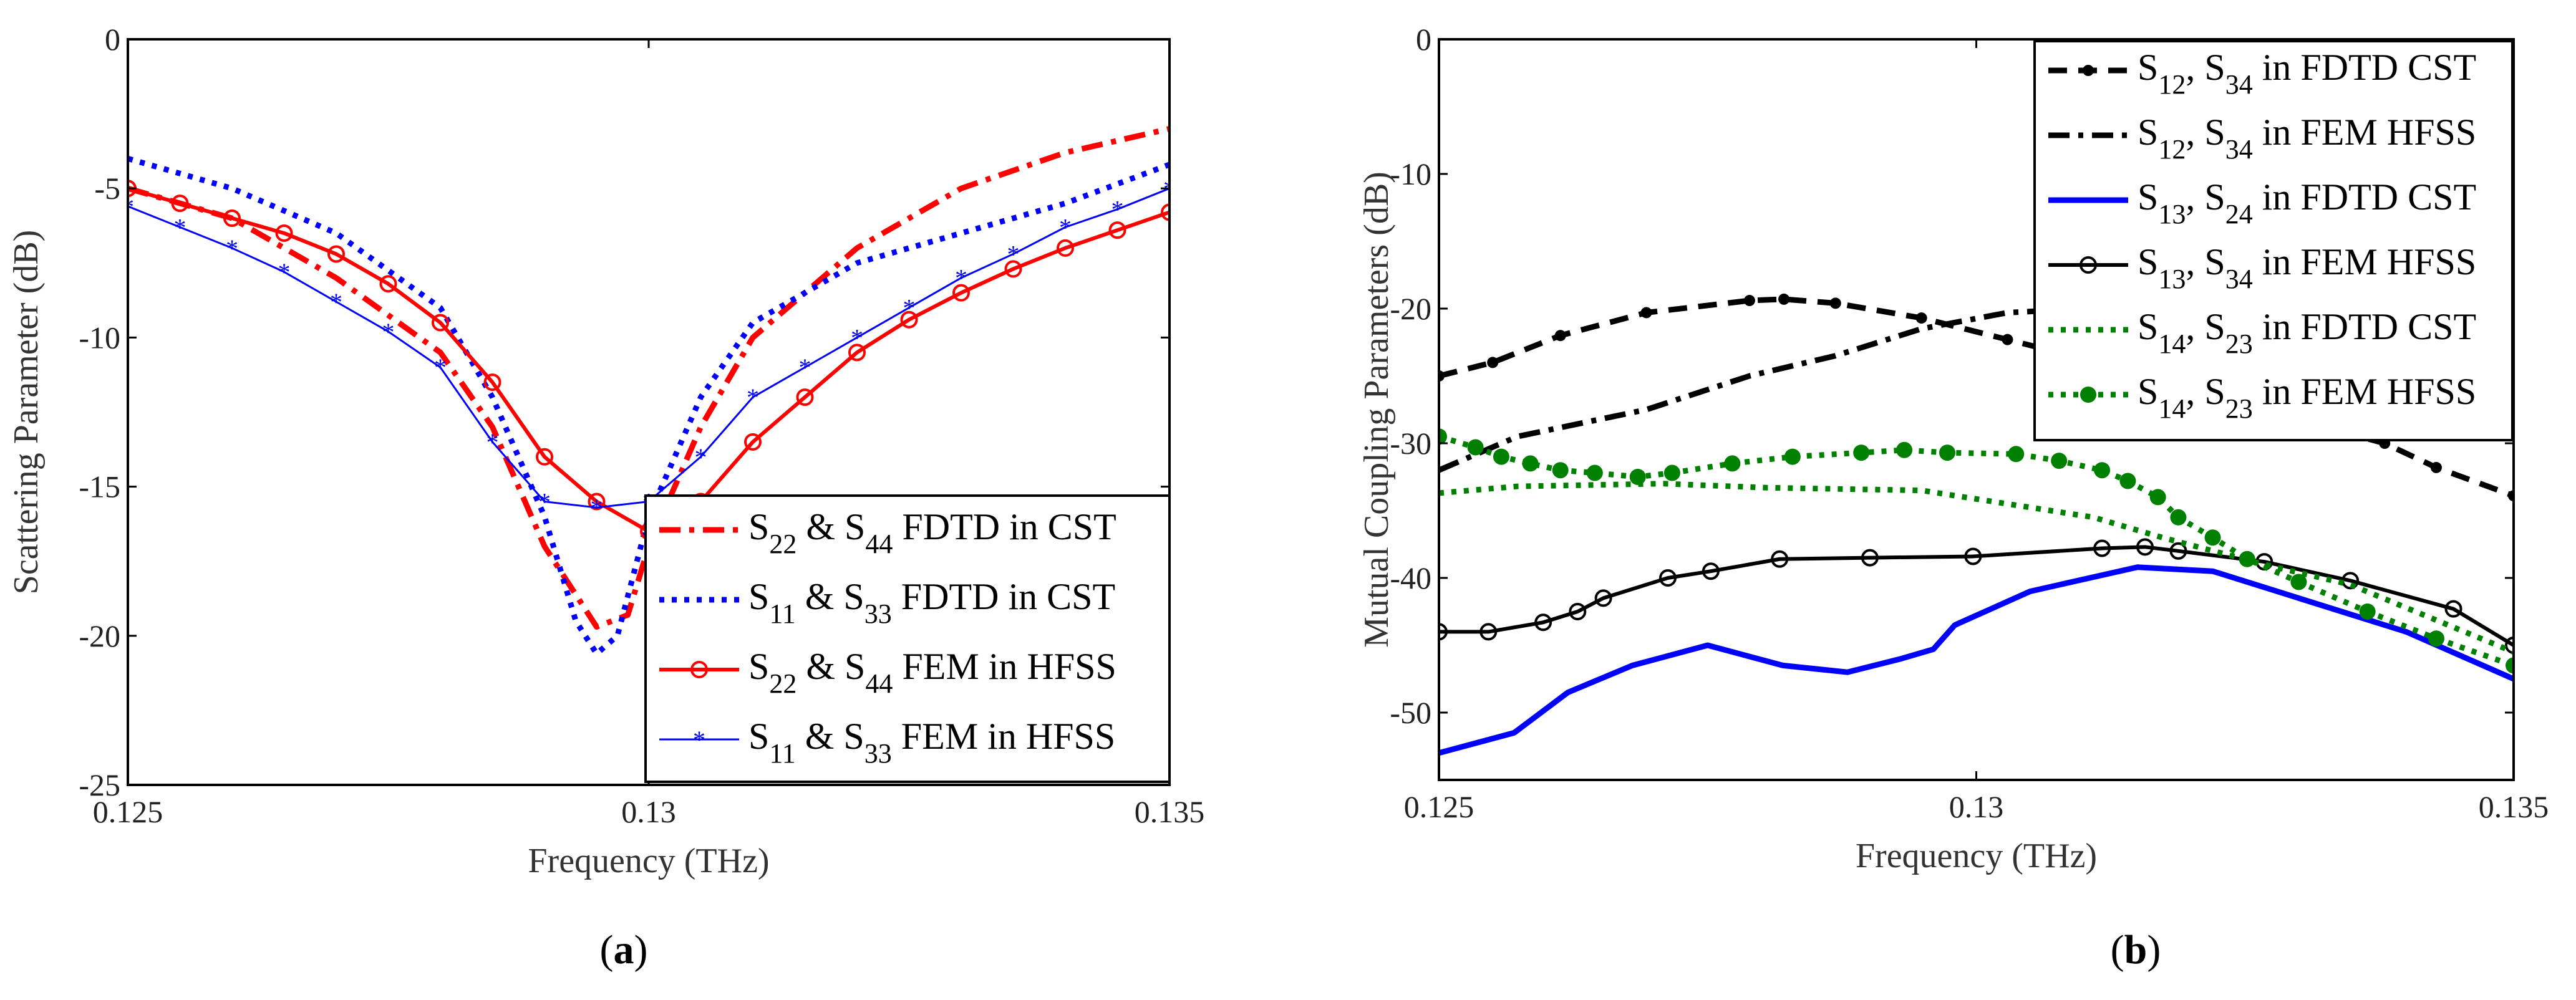 This screenshot has height=1000, width=2576. Describe the element at coordinates (932, 603) in the screenshot. I see `legend-label: S11 & S33 FDTD in CST` at that location.